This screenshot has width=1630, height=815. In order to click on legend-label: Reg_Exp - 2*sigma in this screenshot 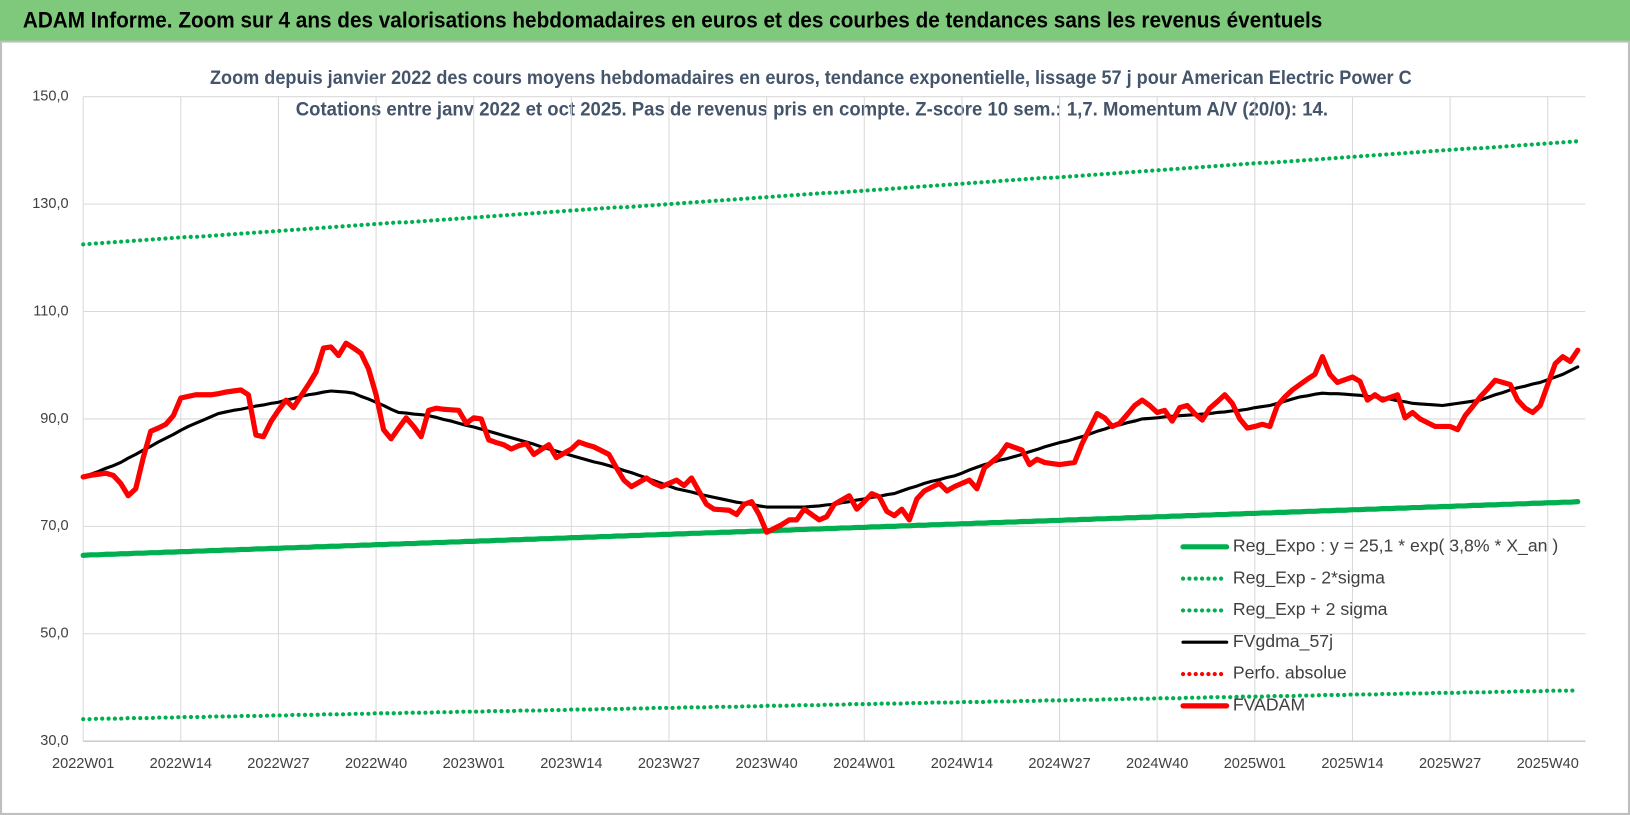, I will do `click(1309, 577)`.